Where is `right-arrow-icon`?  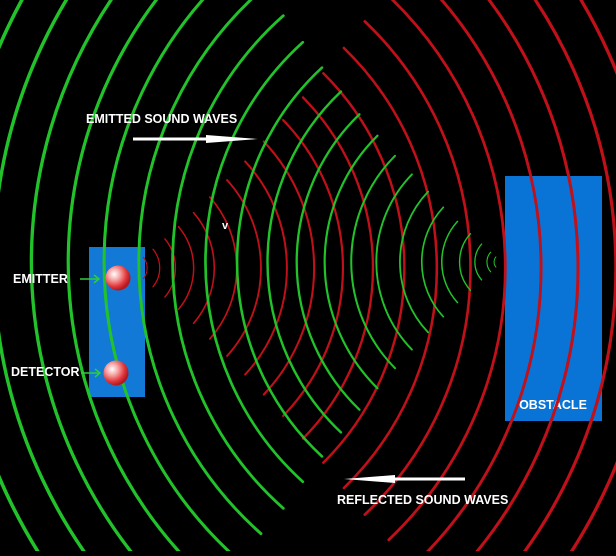
right-arrow-icon is located at coordinates (195, 139).